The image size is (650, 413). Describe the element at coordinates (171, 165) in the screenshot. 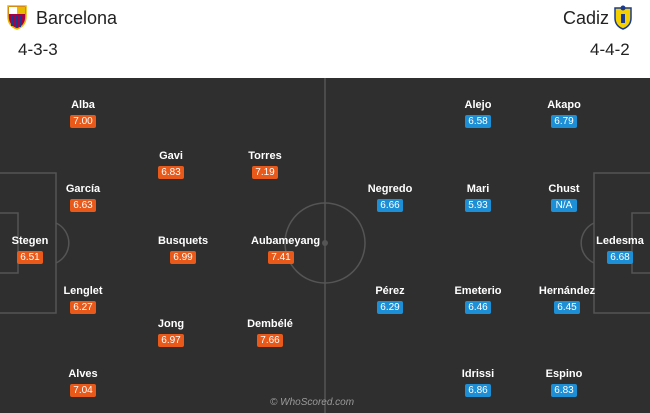

I see `player-card: Gavi 6.83` at that location.